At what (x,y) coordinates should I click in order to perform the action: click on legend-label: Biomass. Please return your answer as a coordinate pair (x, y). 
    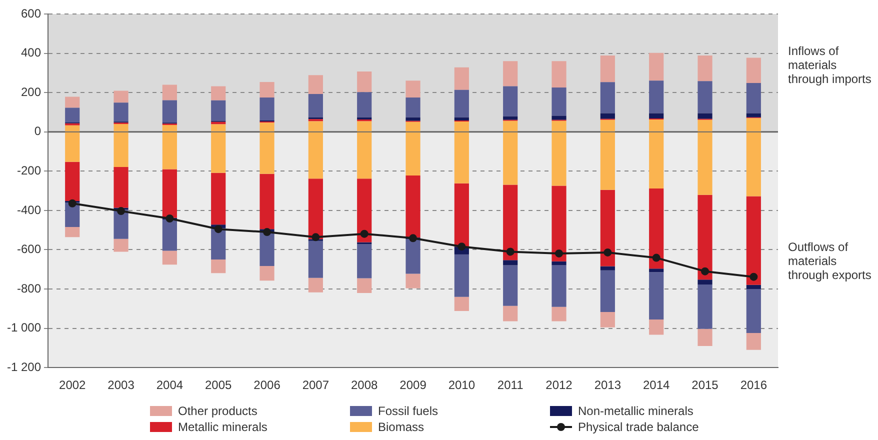
    Looking at the image, I should click on (401, 427).